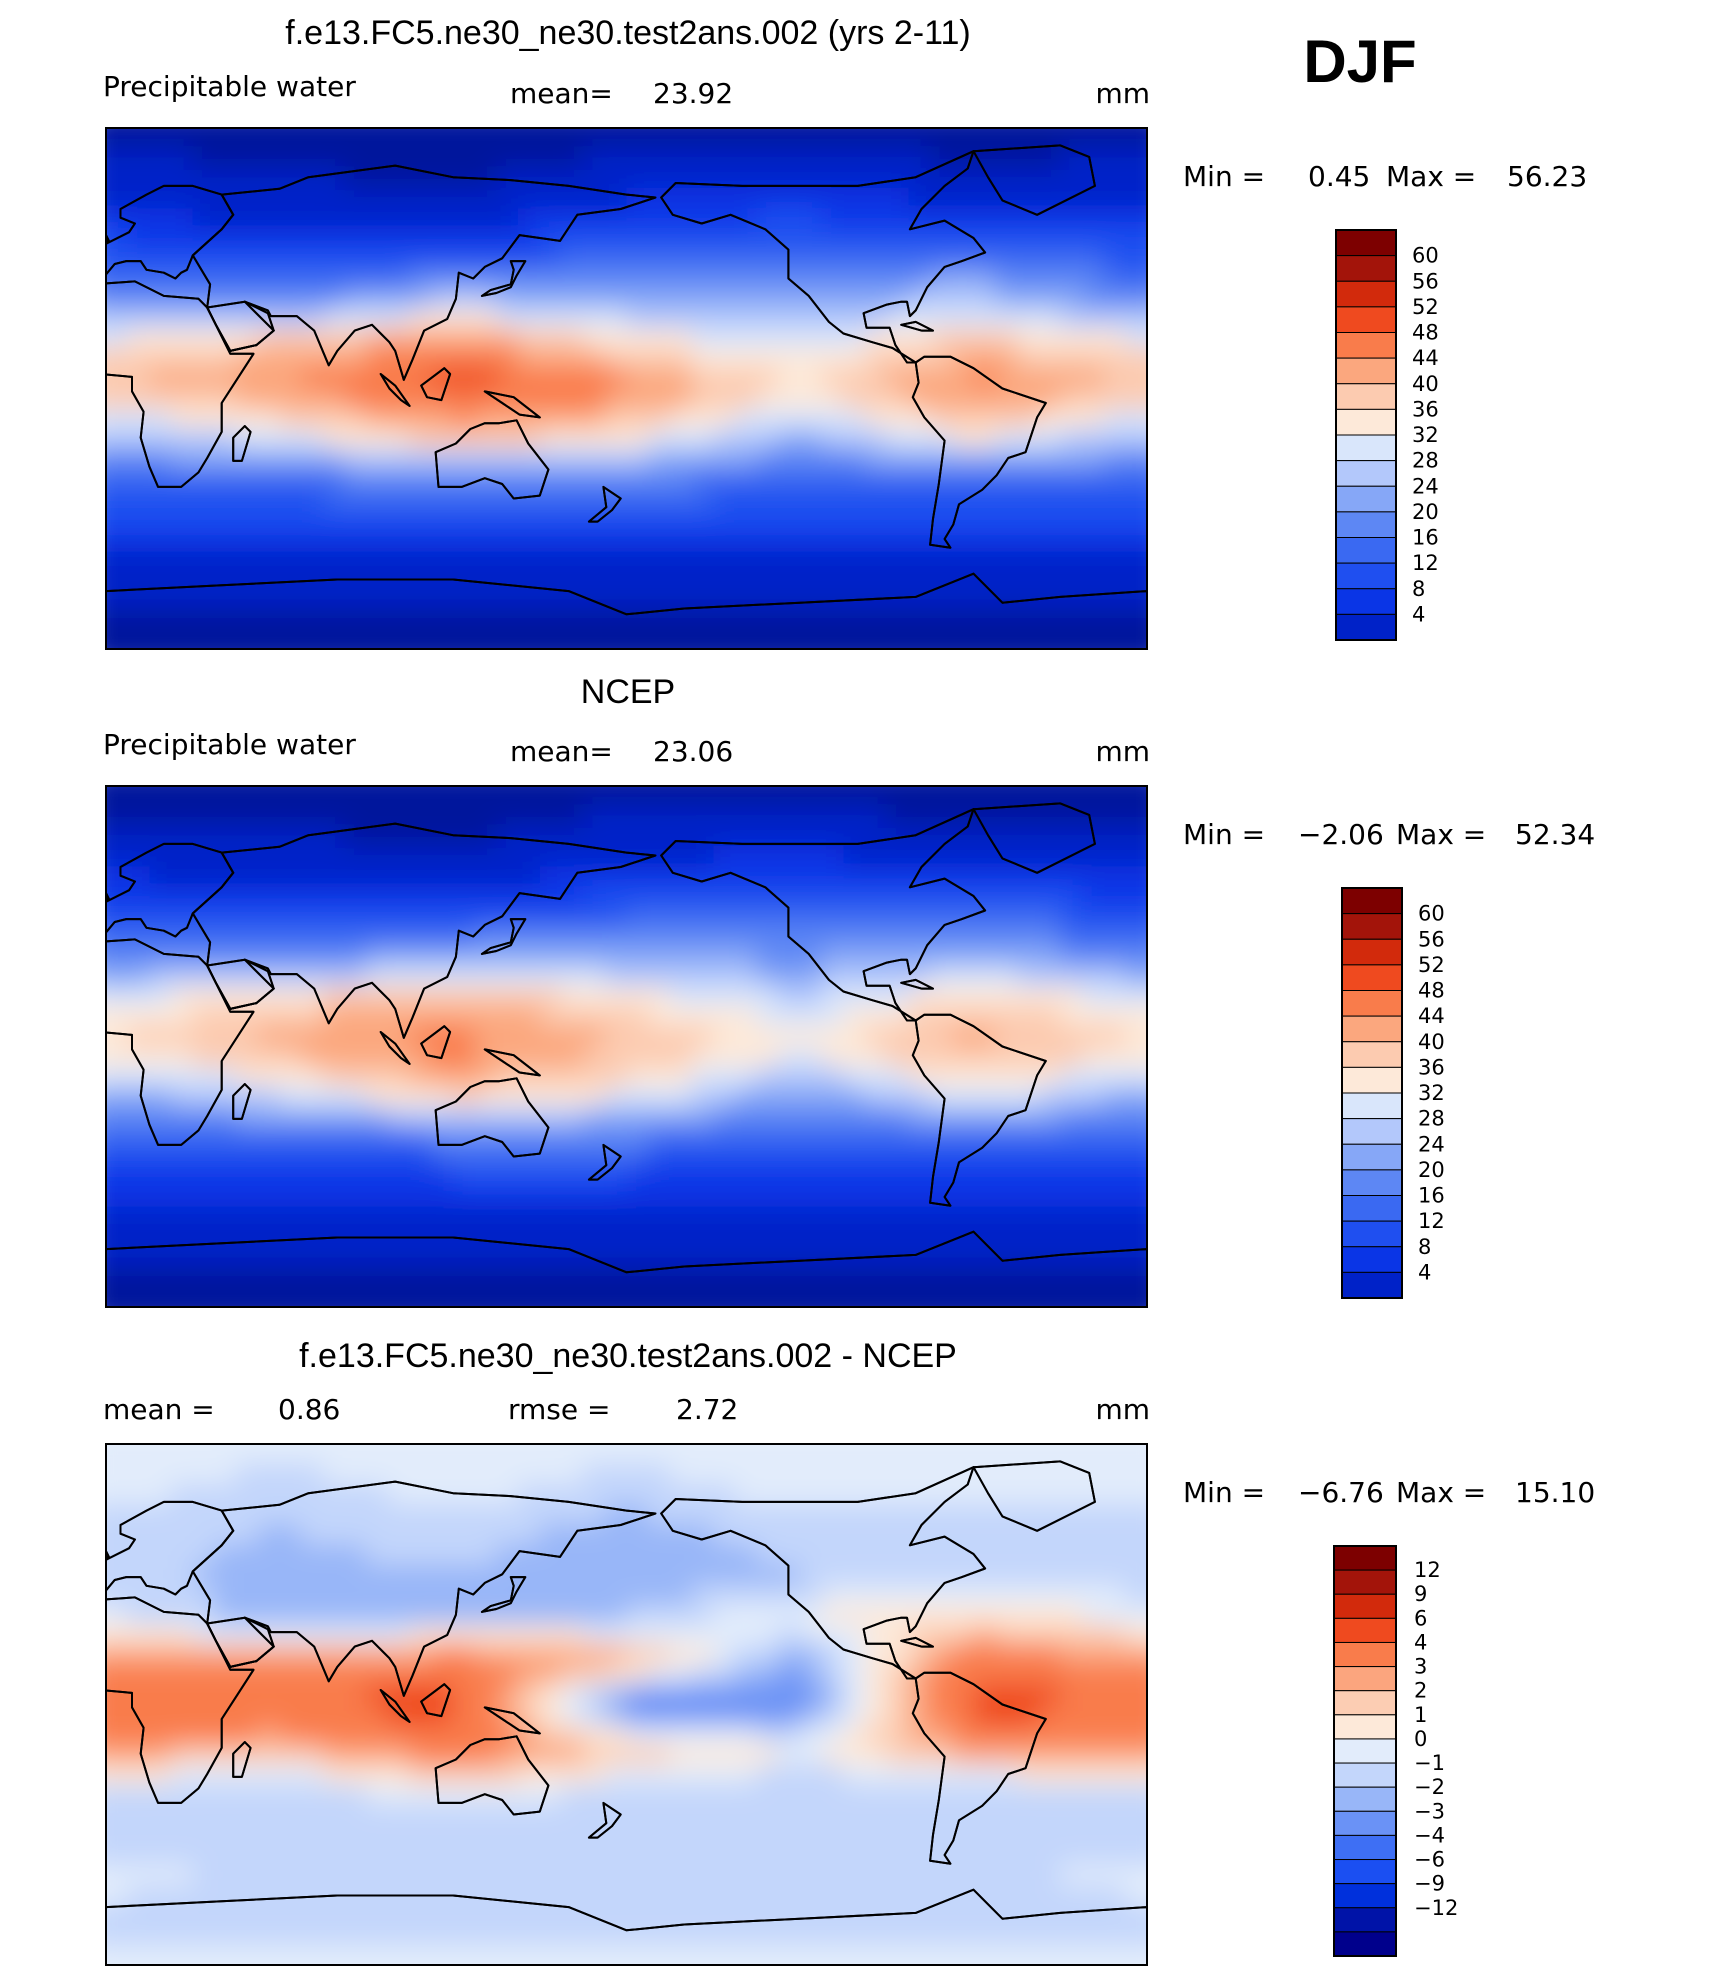 Image resolution: width=1710 pixels, height=1981 pixels. What do you see at coordinates (917, 326) in the screenshot?
I see `cuba-coastline` at bounding box center [917, 326].